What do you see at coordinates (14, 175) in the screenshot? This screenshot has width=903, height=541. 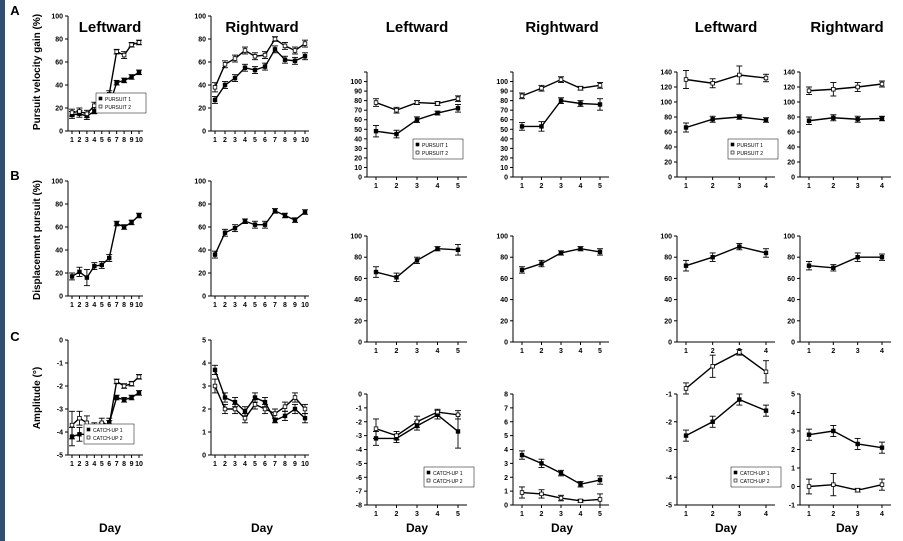 I see `row-label: B` at bounding box center [14, 175].